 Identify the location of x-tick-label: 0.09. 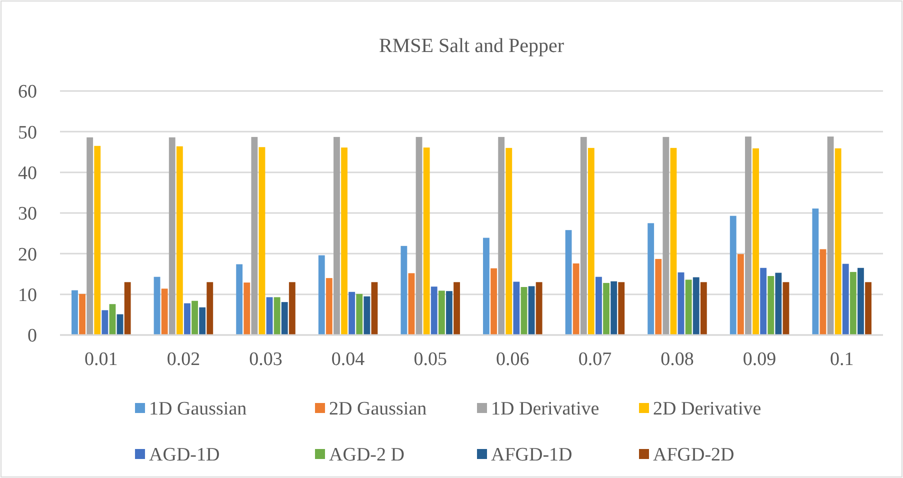
(759, 359).